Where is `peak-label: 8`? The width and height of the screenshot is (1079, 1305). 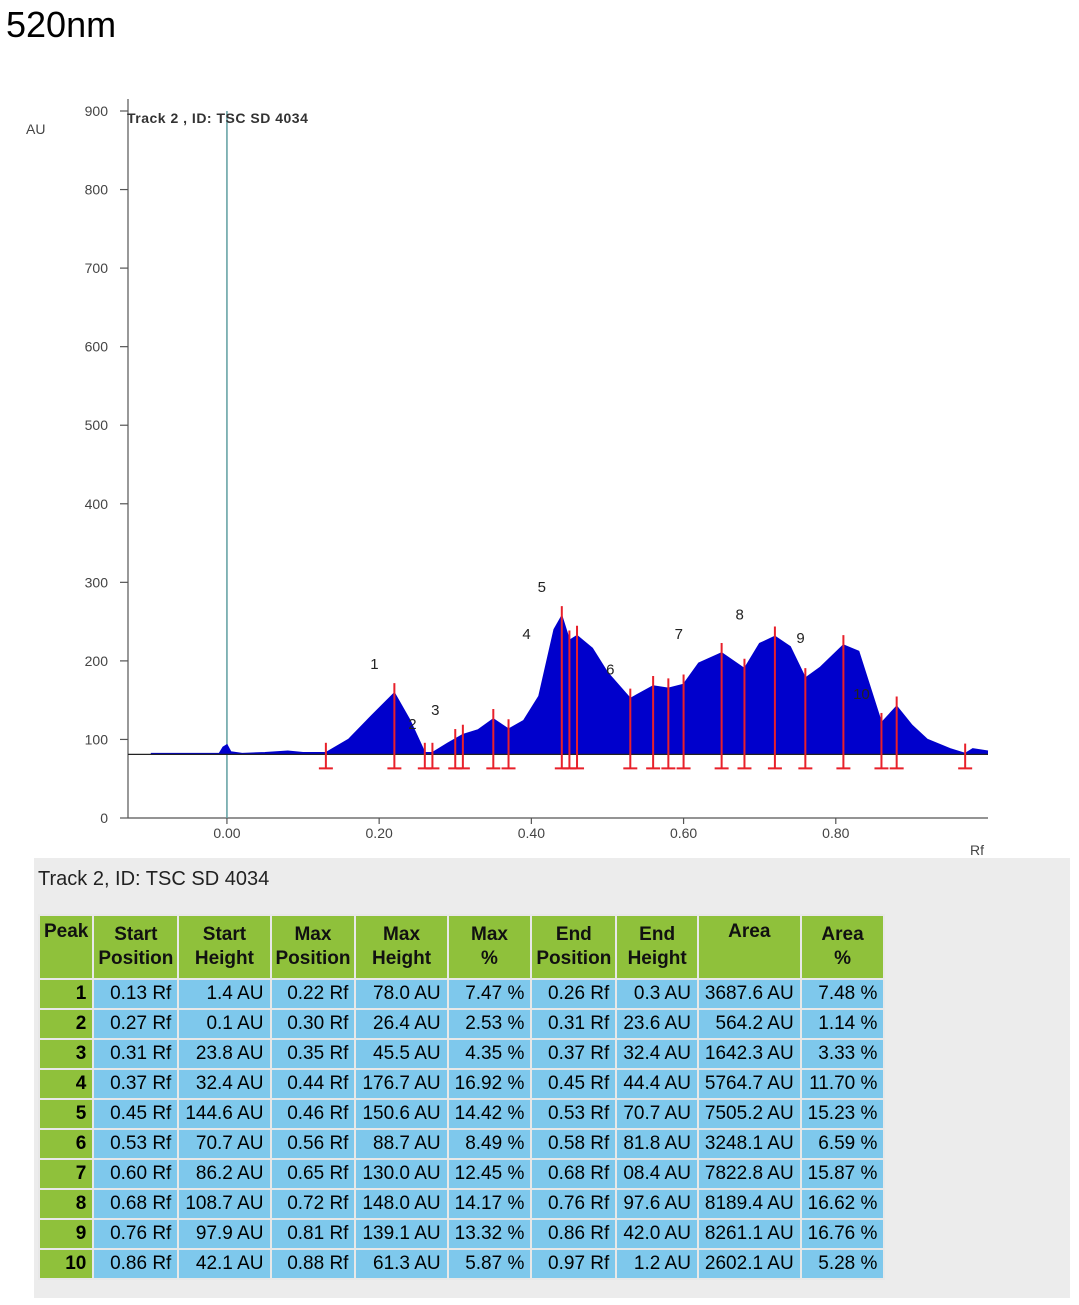
peak-label: 8 is located at coordinates (740, 615).